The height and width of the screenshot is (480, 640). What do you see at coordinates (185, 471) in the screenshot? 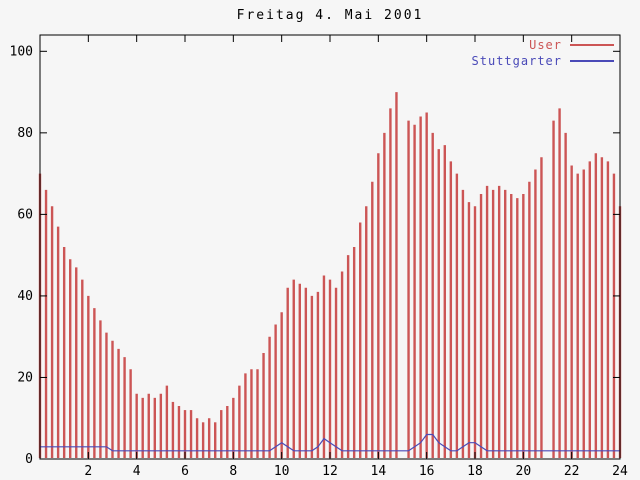
I see `x-tick-label: 6` at bounding box center [185, 471].